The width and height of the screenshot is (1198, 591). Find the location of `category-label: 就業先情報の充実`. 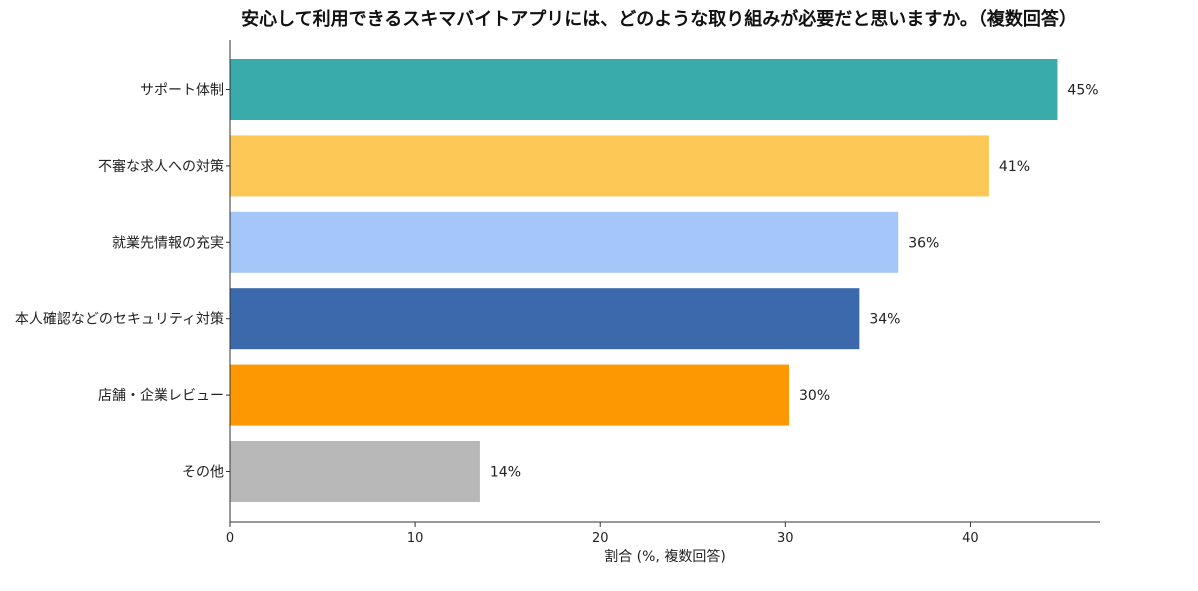

category-label: 就業先情報の充実 is located at coordinates (168, 243).